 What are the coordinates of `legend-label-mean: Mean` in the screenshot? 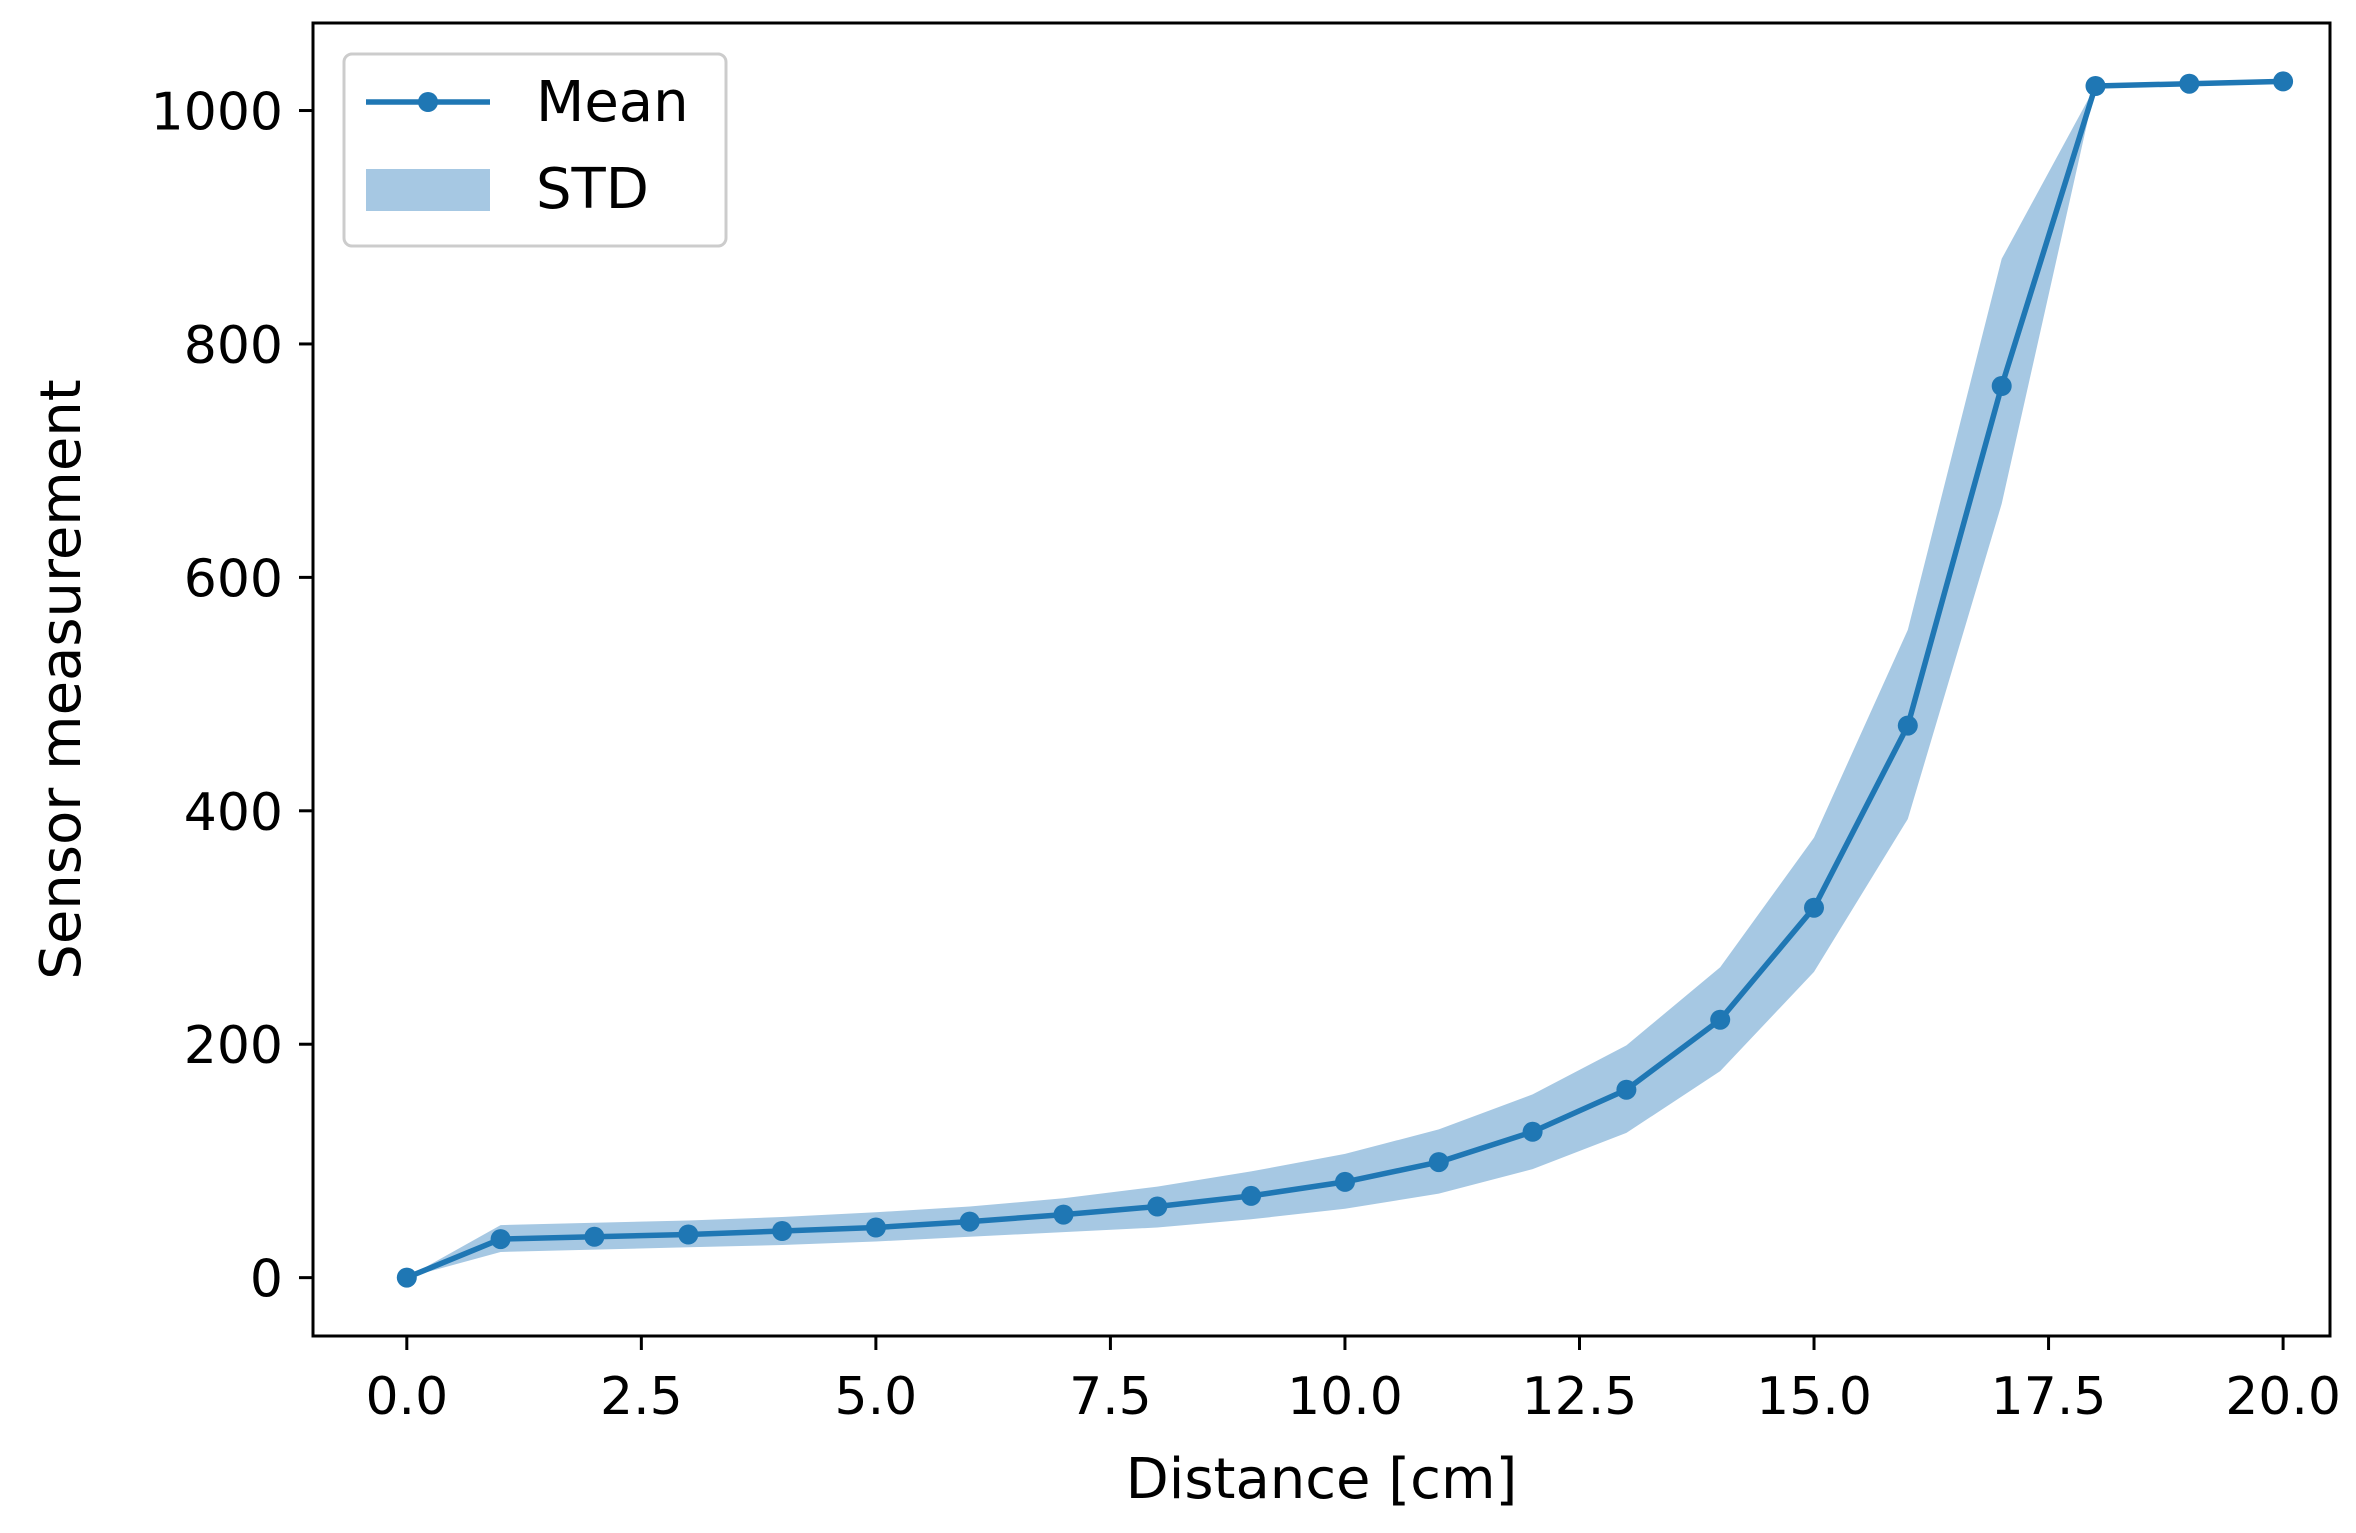 It's located at (612, 102).